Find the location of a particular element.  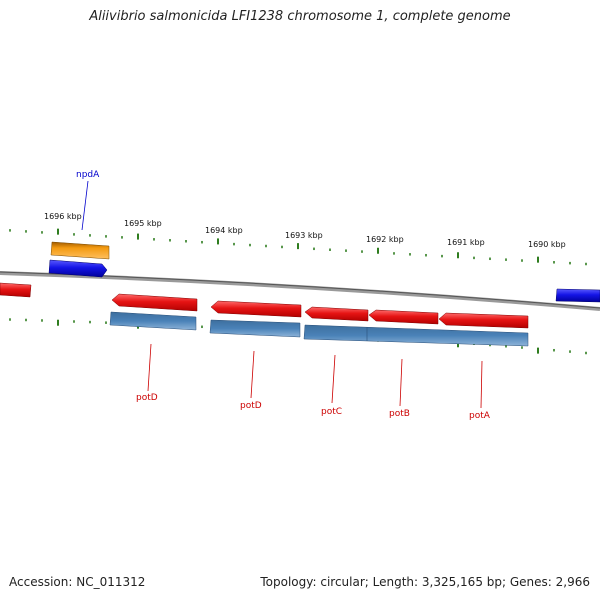

cds-potC-potB-potA is located at coordinates (416, 335).